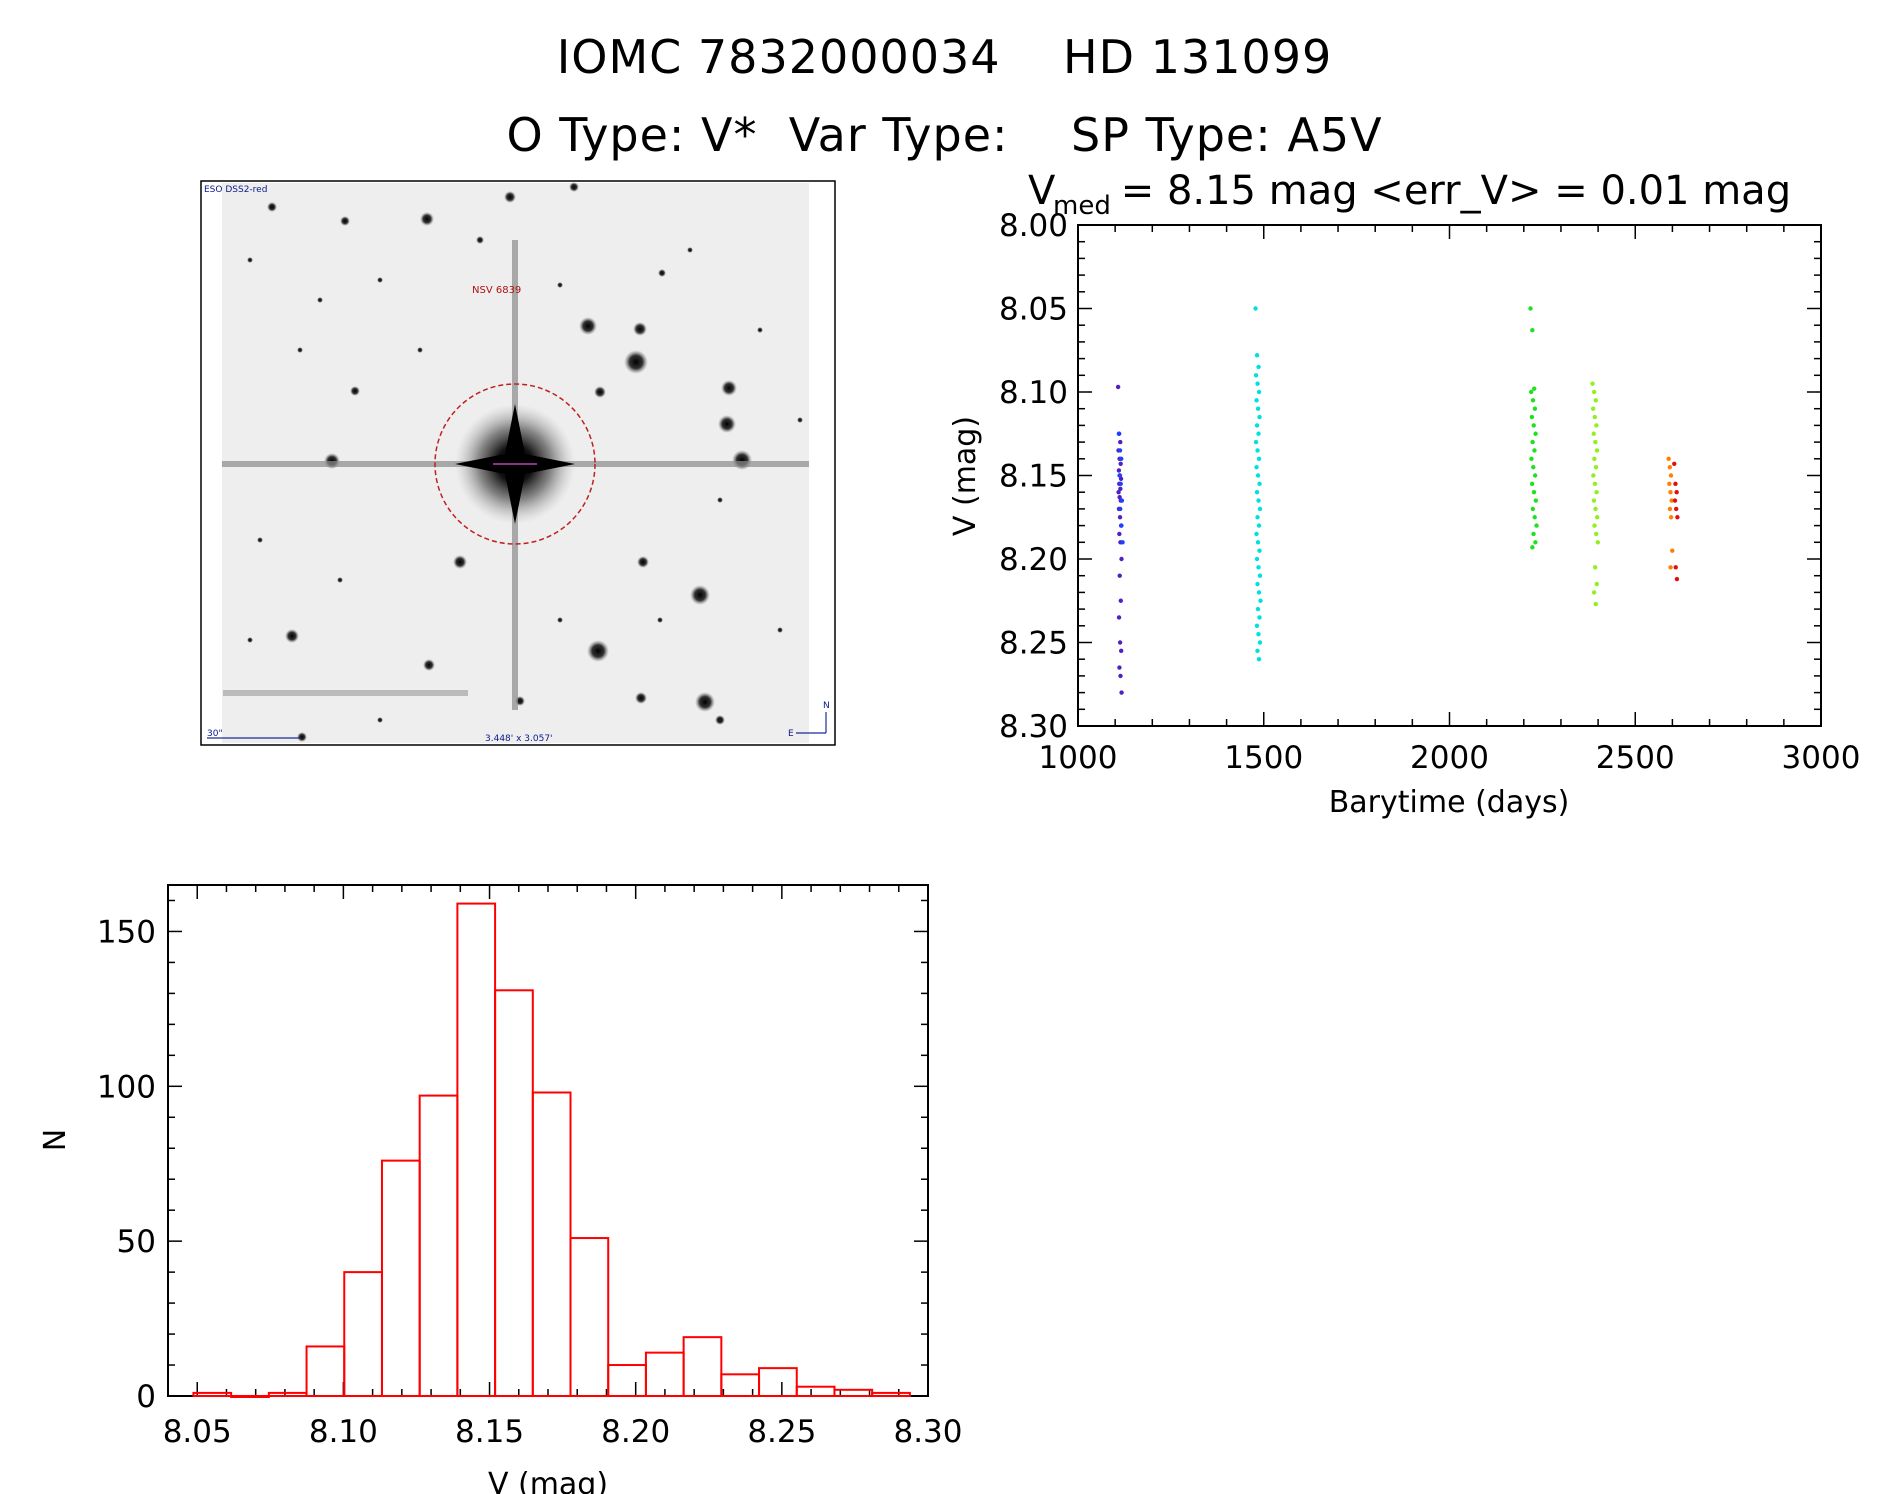  I want to click on histogram-bars, so click(551, 1150).